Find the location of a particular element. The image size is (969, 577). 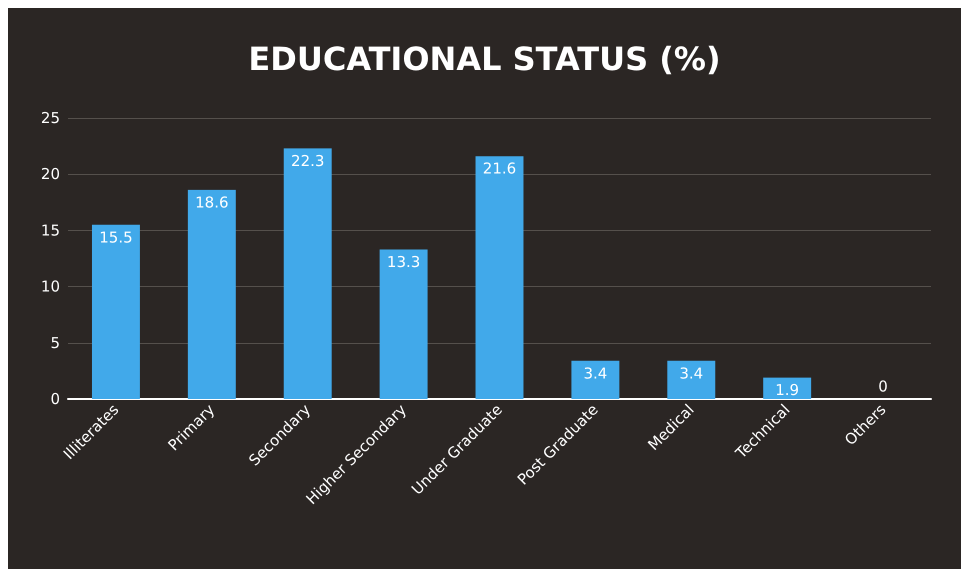

data-label: 13.3 is located at coordinates (403, 262).